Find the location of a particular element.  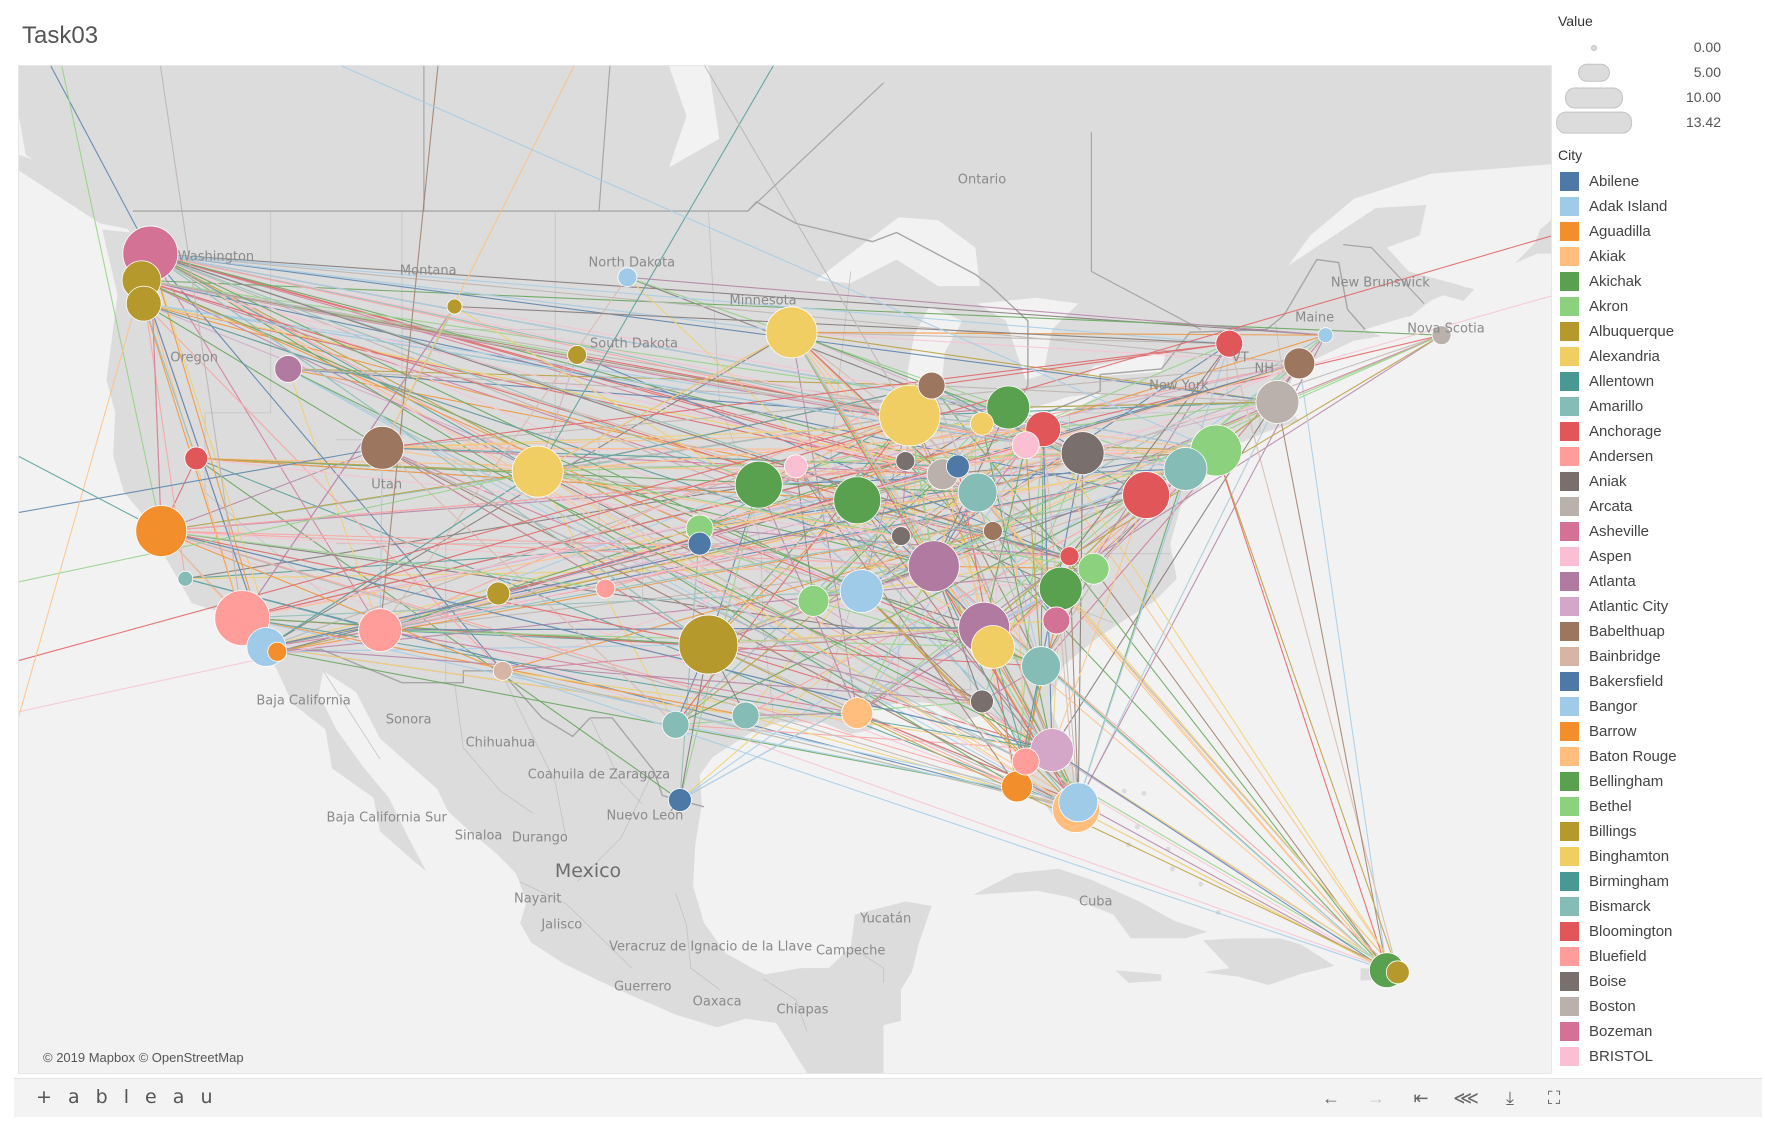

city-legend-item: Andersen is located at coordinates (1658, 456).